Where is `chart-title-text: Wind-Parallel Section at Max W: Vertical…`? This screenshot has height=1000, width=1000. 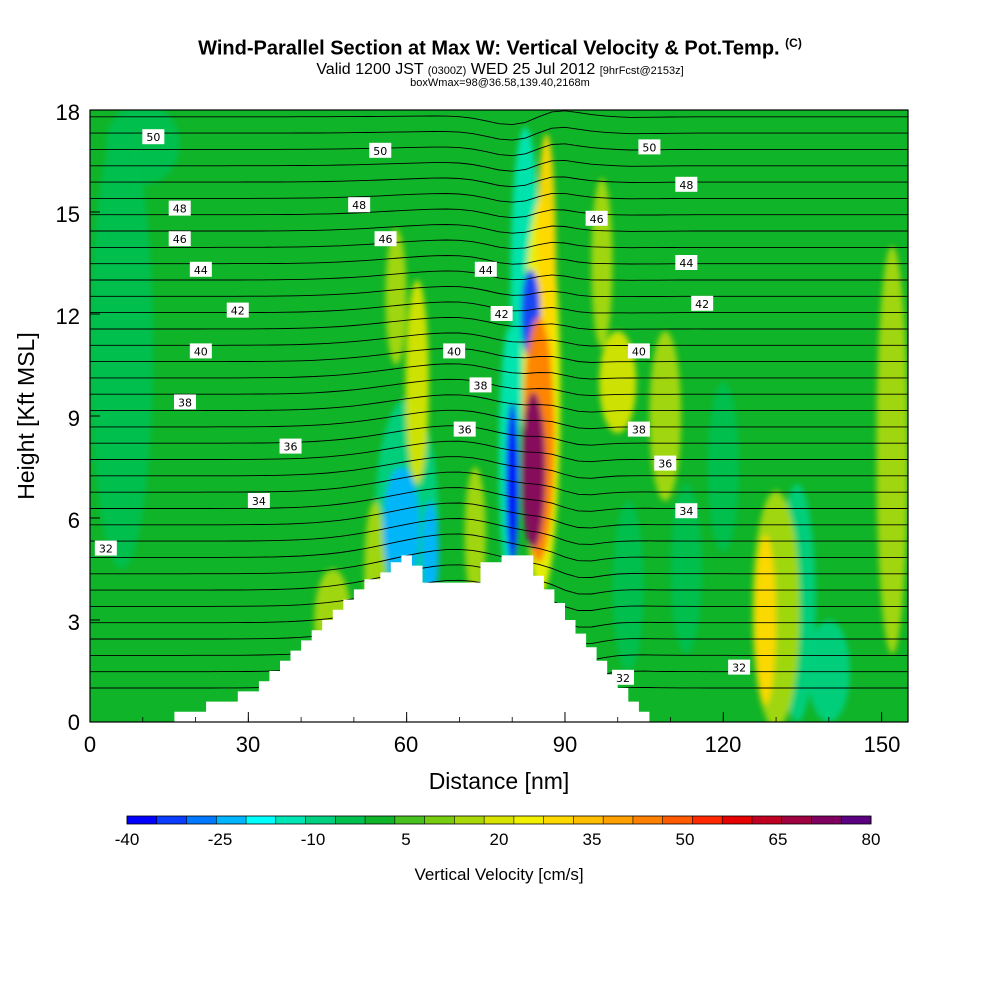
chart-title-text: Wind-Parallel Section at Max W: Vertical… is located at coordinates (489, 48).